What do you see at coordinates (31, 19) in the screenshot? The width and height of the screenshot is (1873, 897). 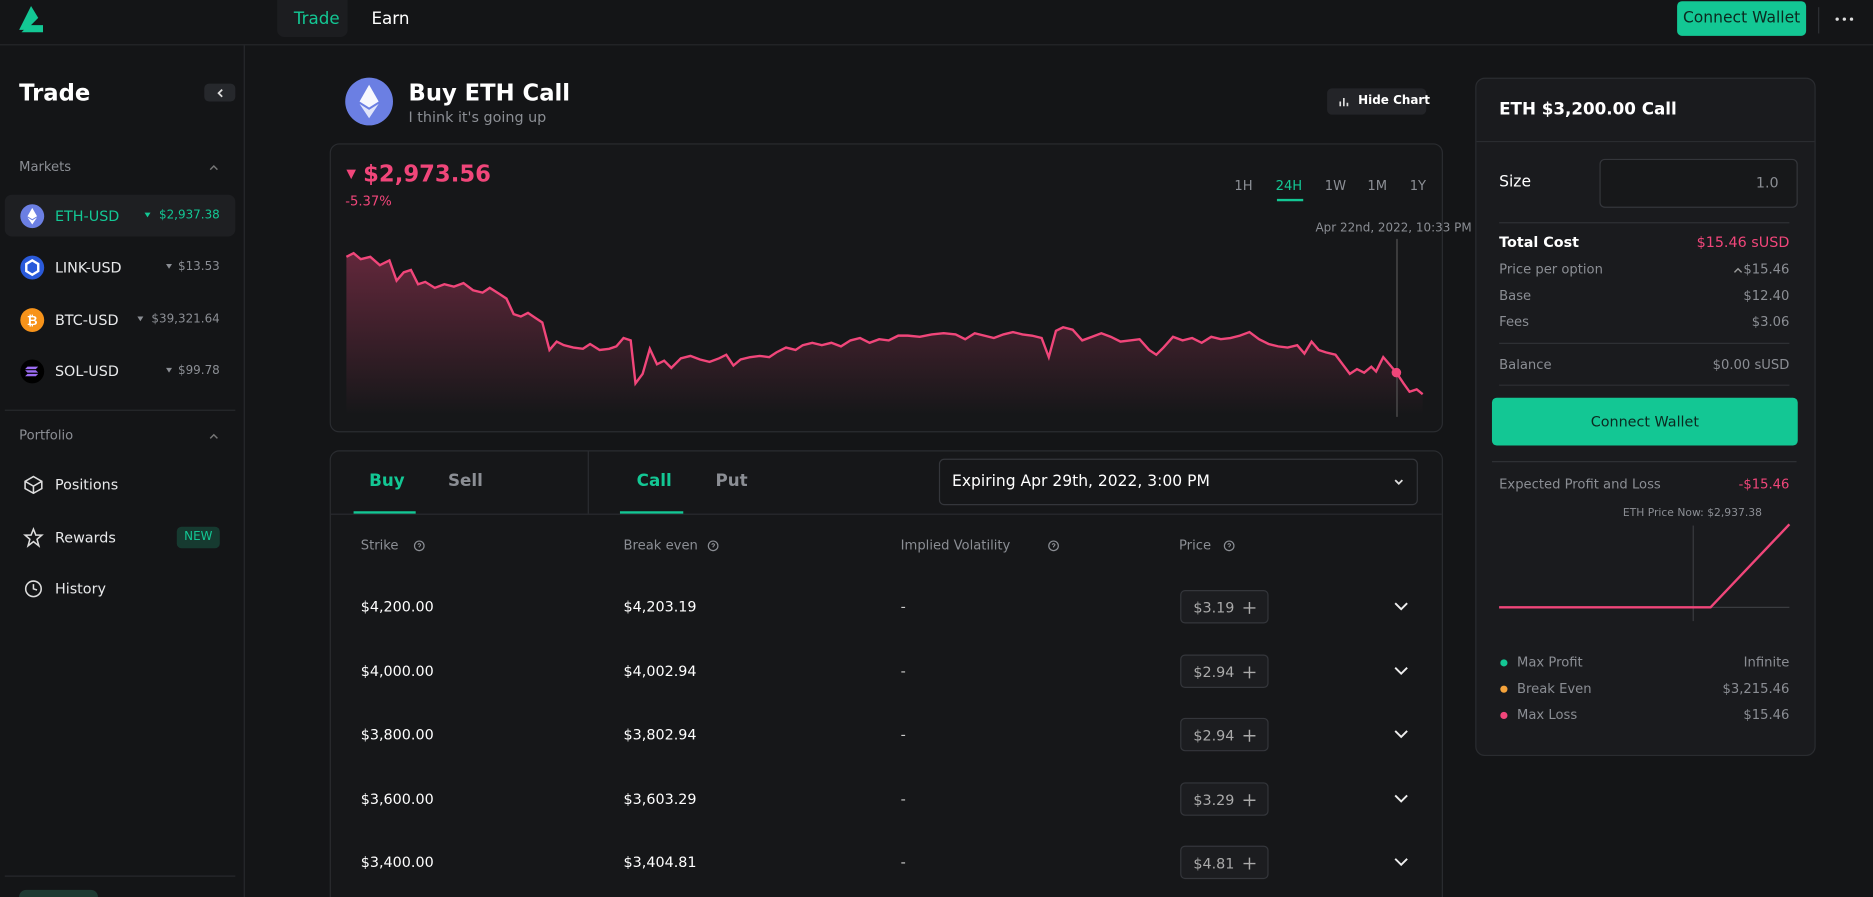 I see `logo` at bounding box center [31, 19].